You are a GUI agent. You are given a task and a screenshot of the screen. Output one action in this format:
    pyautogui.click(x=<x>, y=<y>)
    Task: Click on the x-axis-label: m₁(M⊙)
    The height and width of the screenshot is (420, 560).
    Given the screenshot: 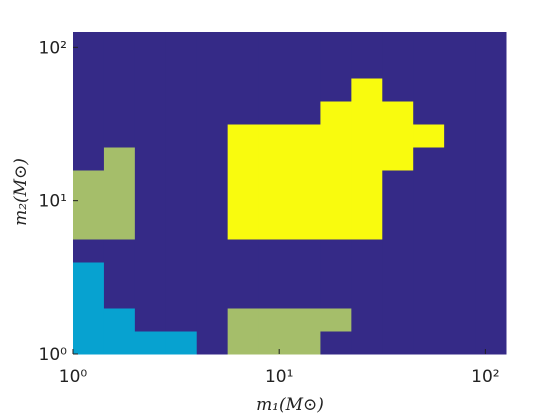 What is the action you would take?
    pyautogui.click(x=290, y=405)
    